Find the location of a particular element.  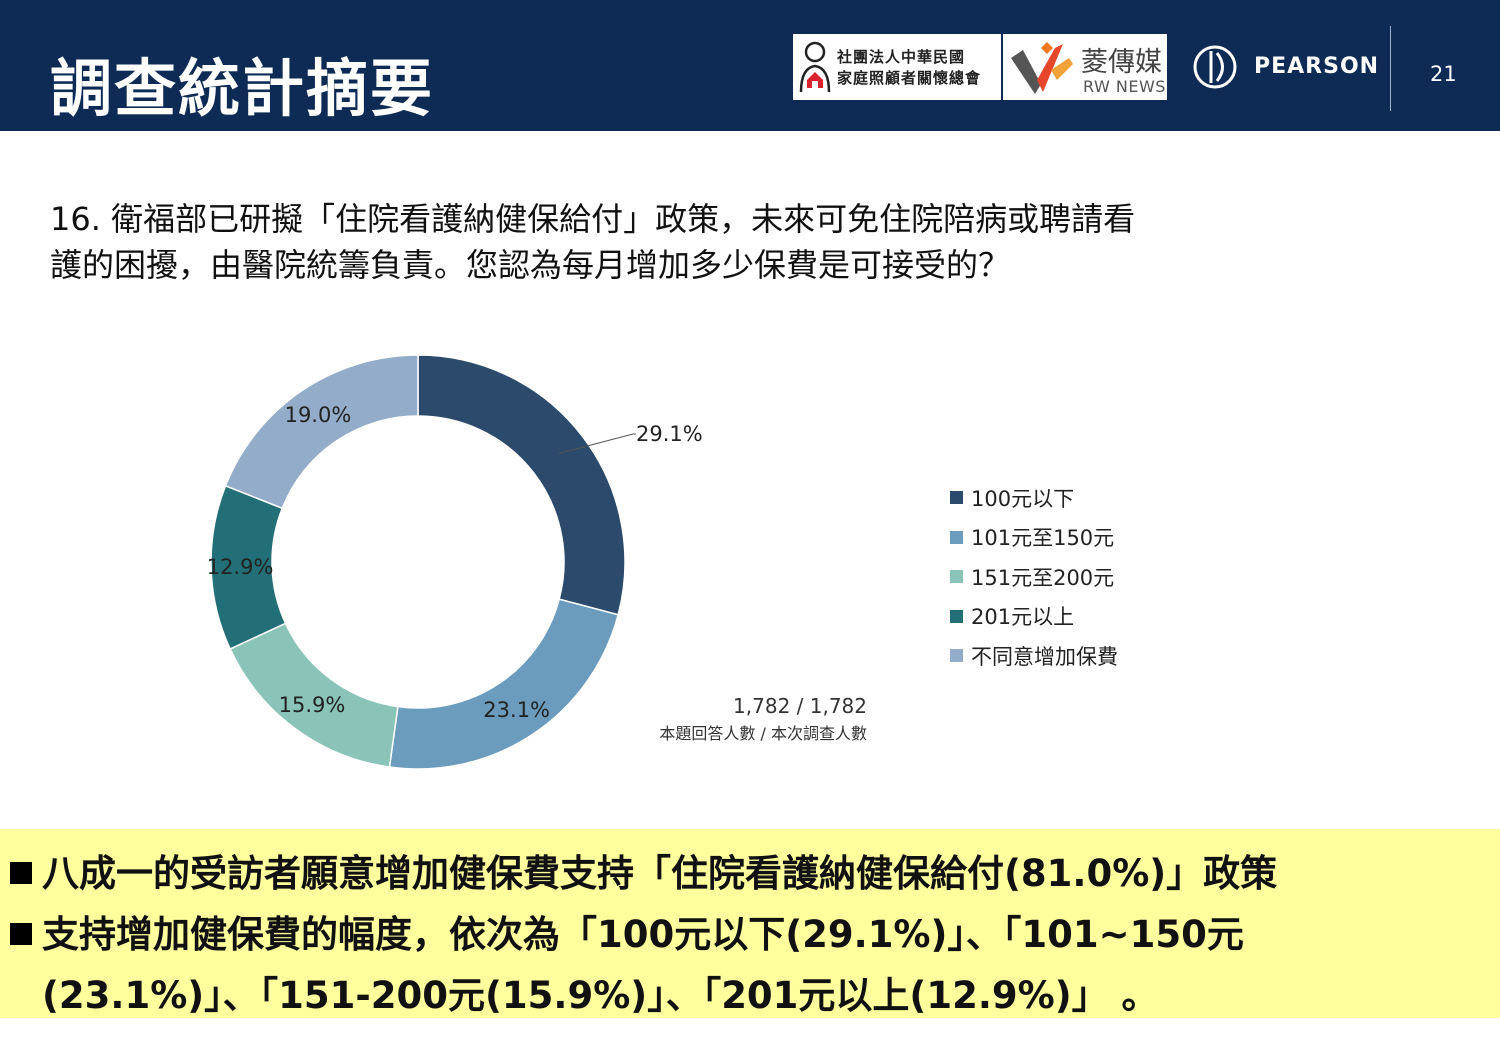

respondent-count: 1,782 / 1,782 本題回答人數 / 本次調查人數 is located at coordinates (733, 719).